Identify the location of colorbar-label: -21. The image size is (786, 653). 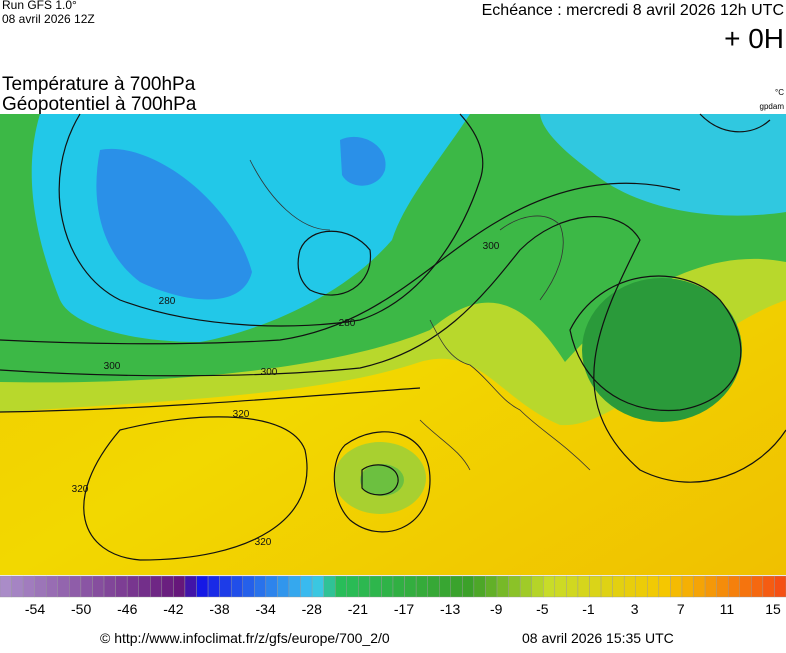
(358, 609).